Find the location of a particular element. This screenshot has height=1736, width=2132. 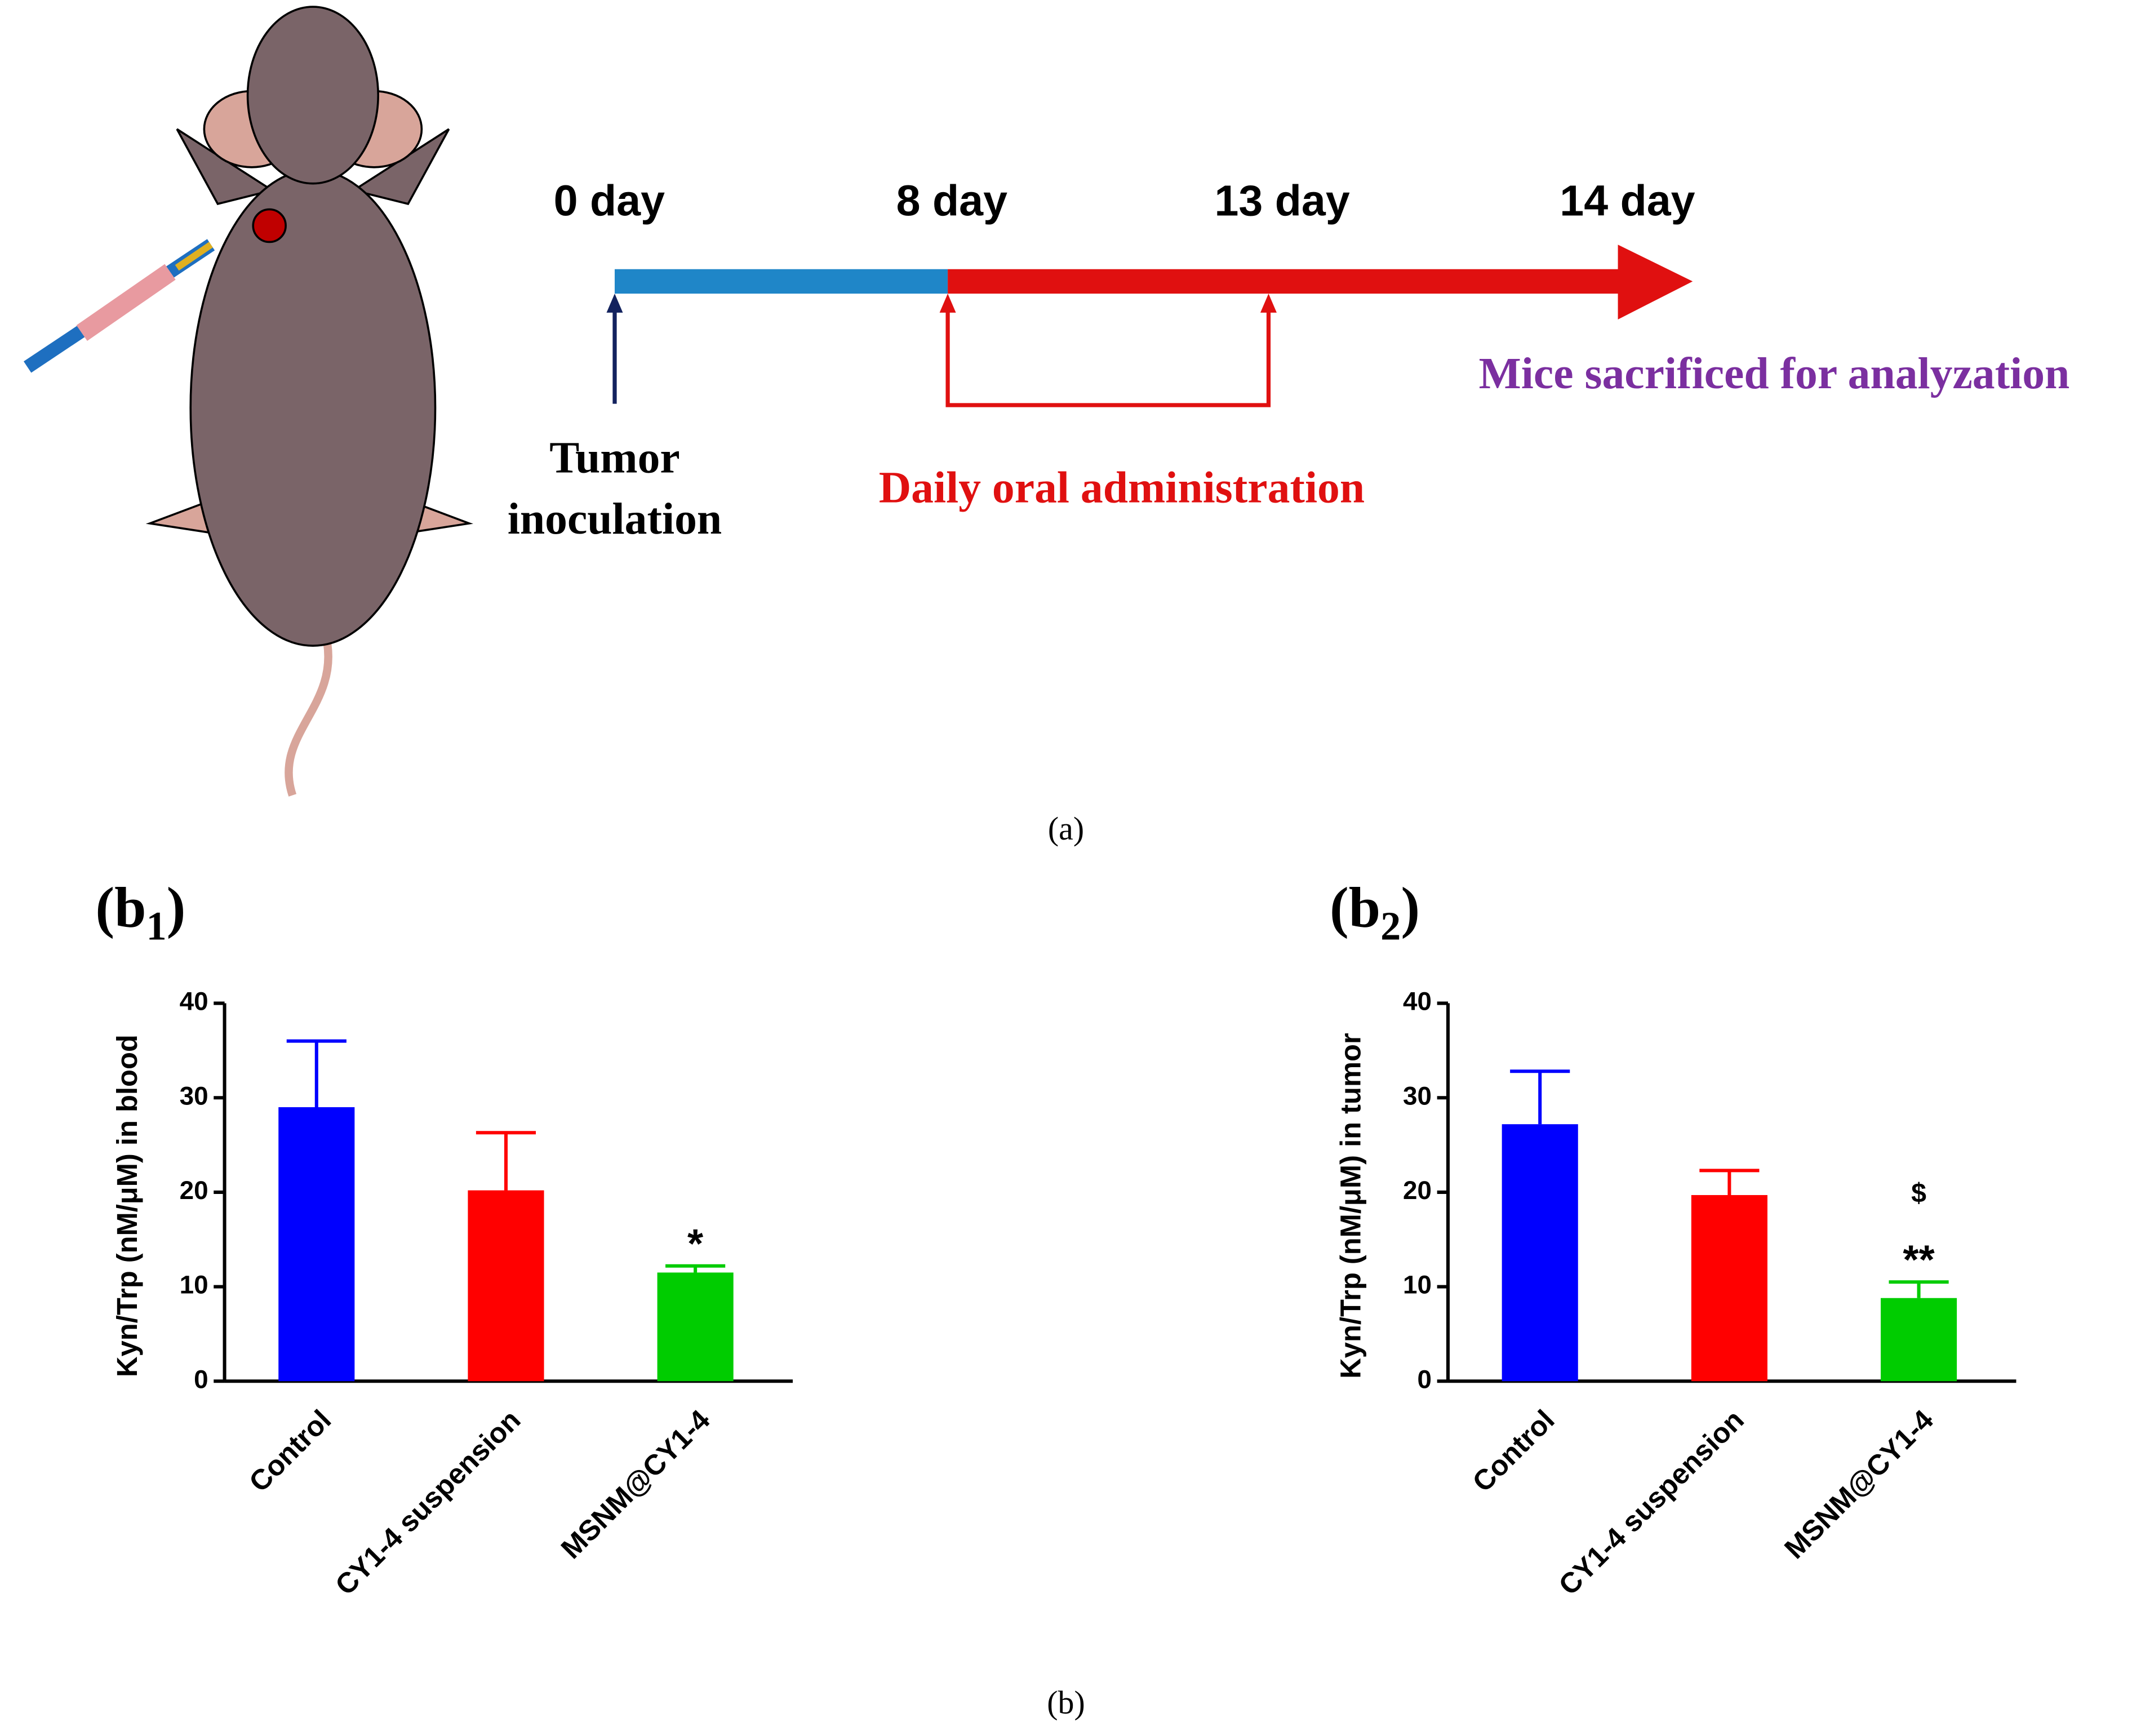

day-label: 13 day is located at coordinates (1282, 200).